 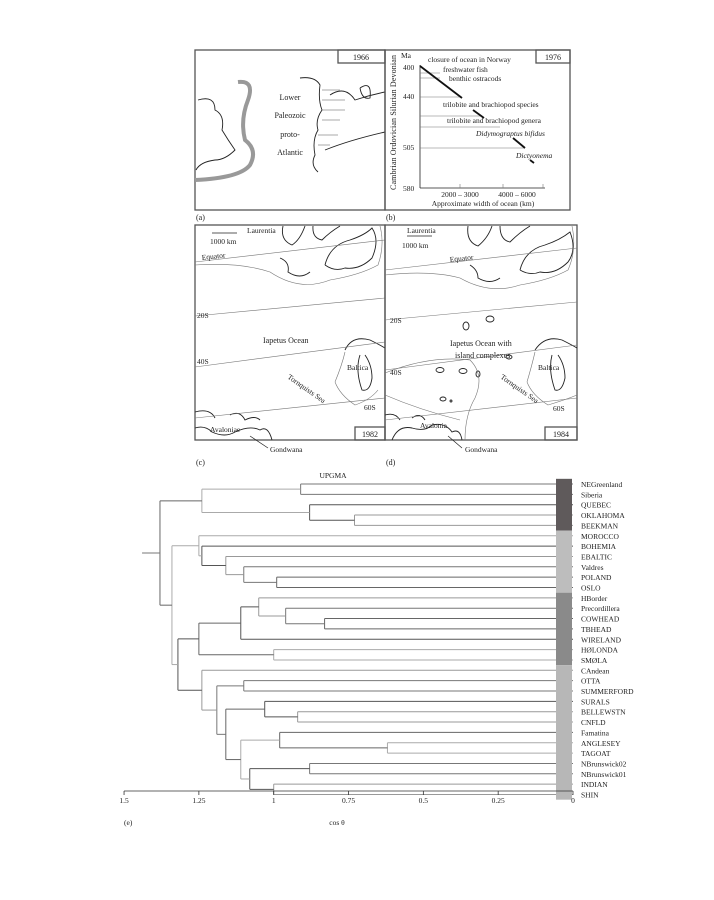 I want to click on y-tick: 505, so click(x=409, y=147).